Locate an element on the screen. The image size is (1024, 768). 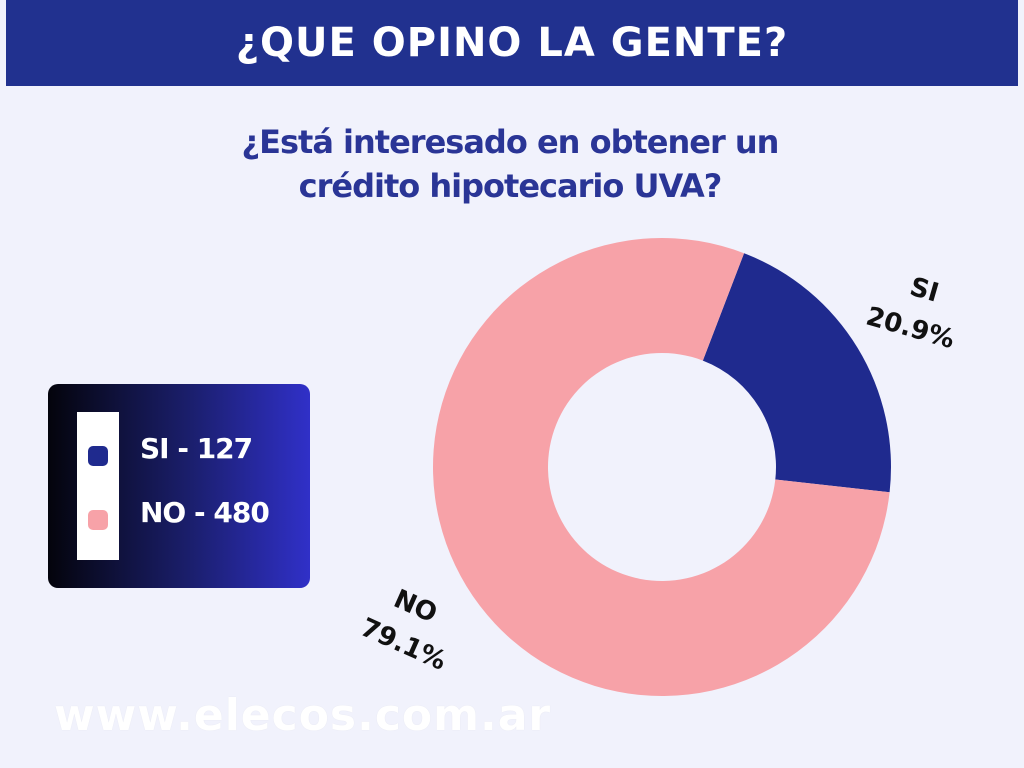
banner-title: ¿QUE OPINO LA GENTE? is located at coordinates (512, 43).